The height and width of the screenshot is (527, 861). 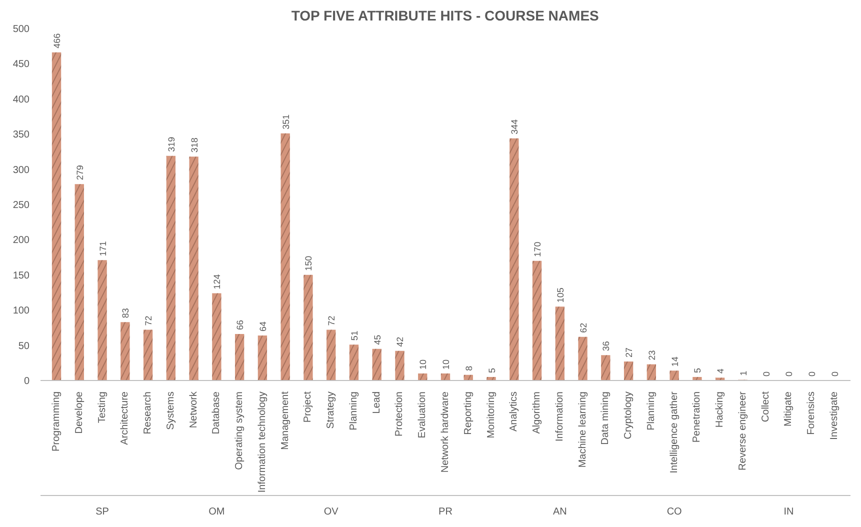 I want to click on x-tick-label: Penetration, so click(x=697, y=417).